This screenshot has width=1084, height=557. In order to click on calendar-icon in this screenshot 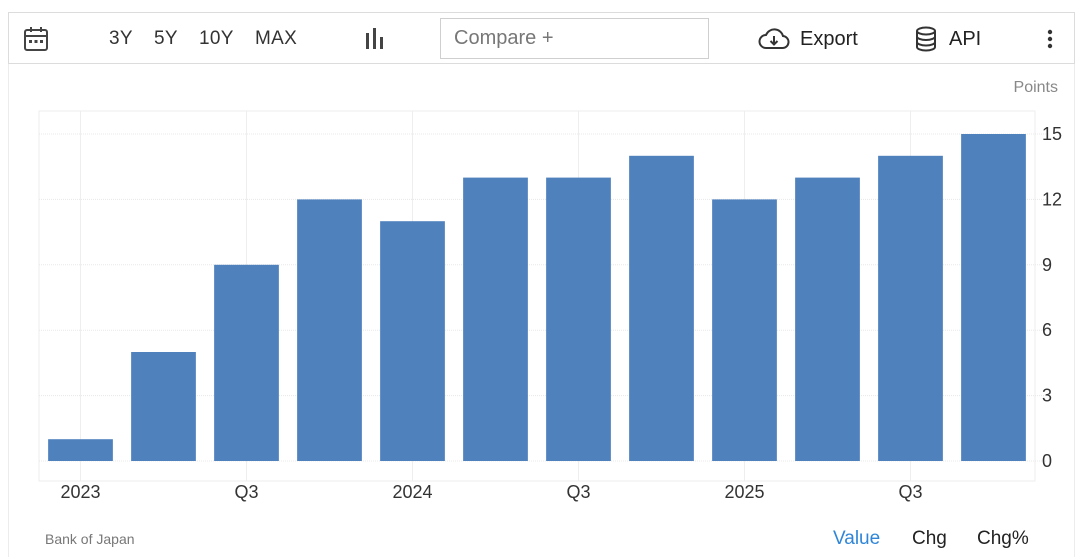, I will do `click(36, 39)`.